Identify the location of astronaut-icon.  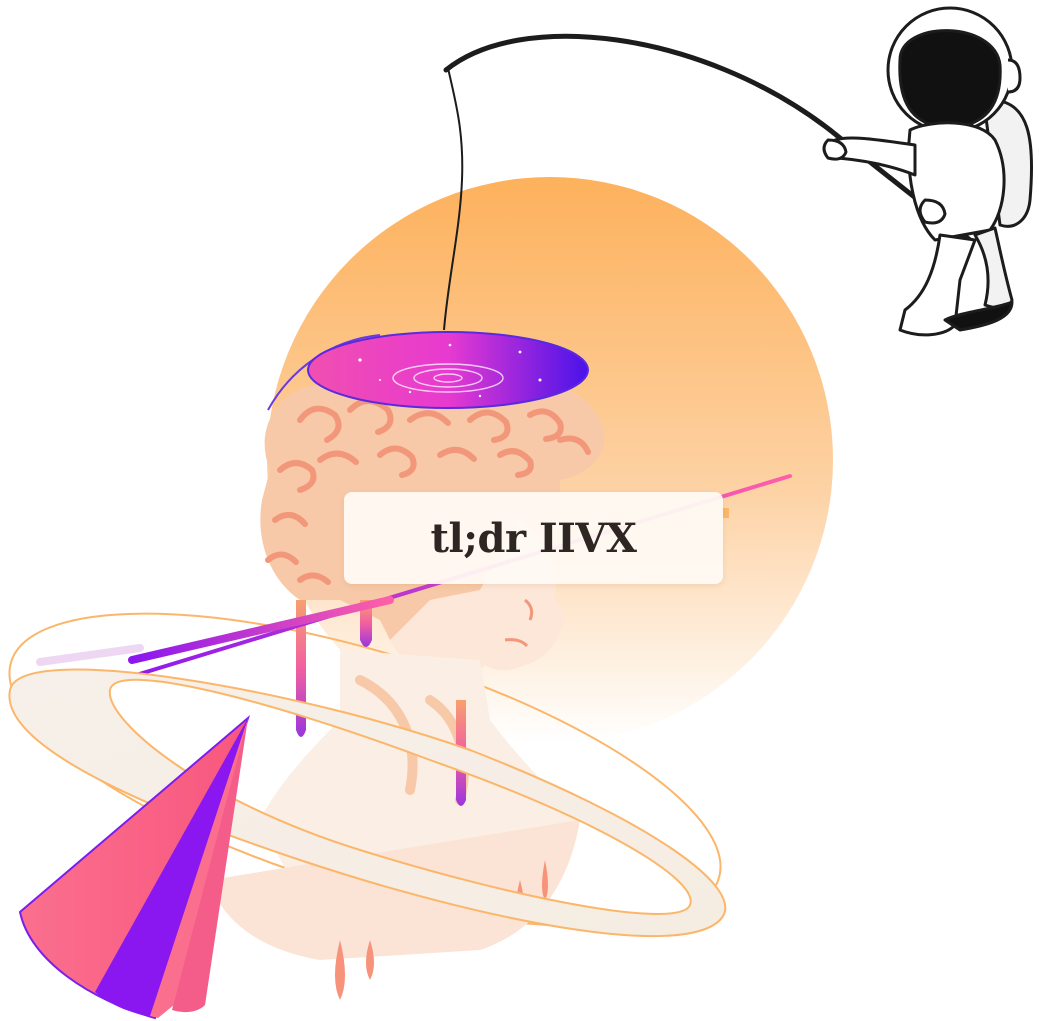
(928, 171).